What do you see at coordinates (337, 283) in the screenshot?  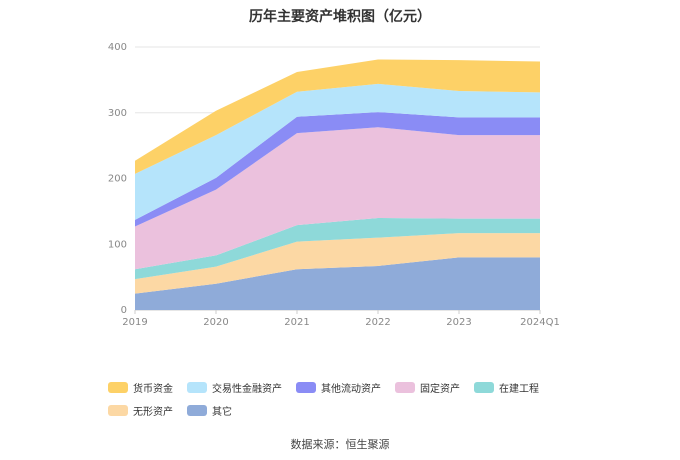 I see `area-series-其它` at bounding box center [337, 283].